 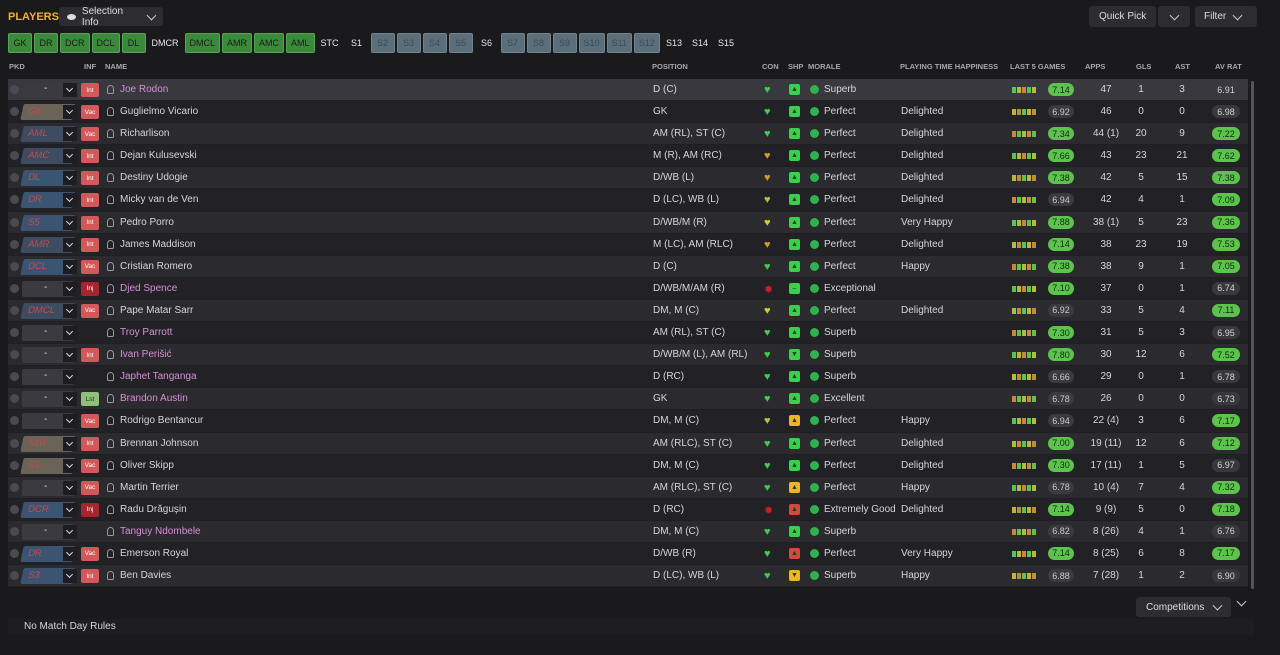 I want to click on table-row: - Int Joe Rodon D (C) ♥ ▲ Superb 7.14 47 1 3 6.91, so click(x=628, y=90).